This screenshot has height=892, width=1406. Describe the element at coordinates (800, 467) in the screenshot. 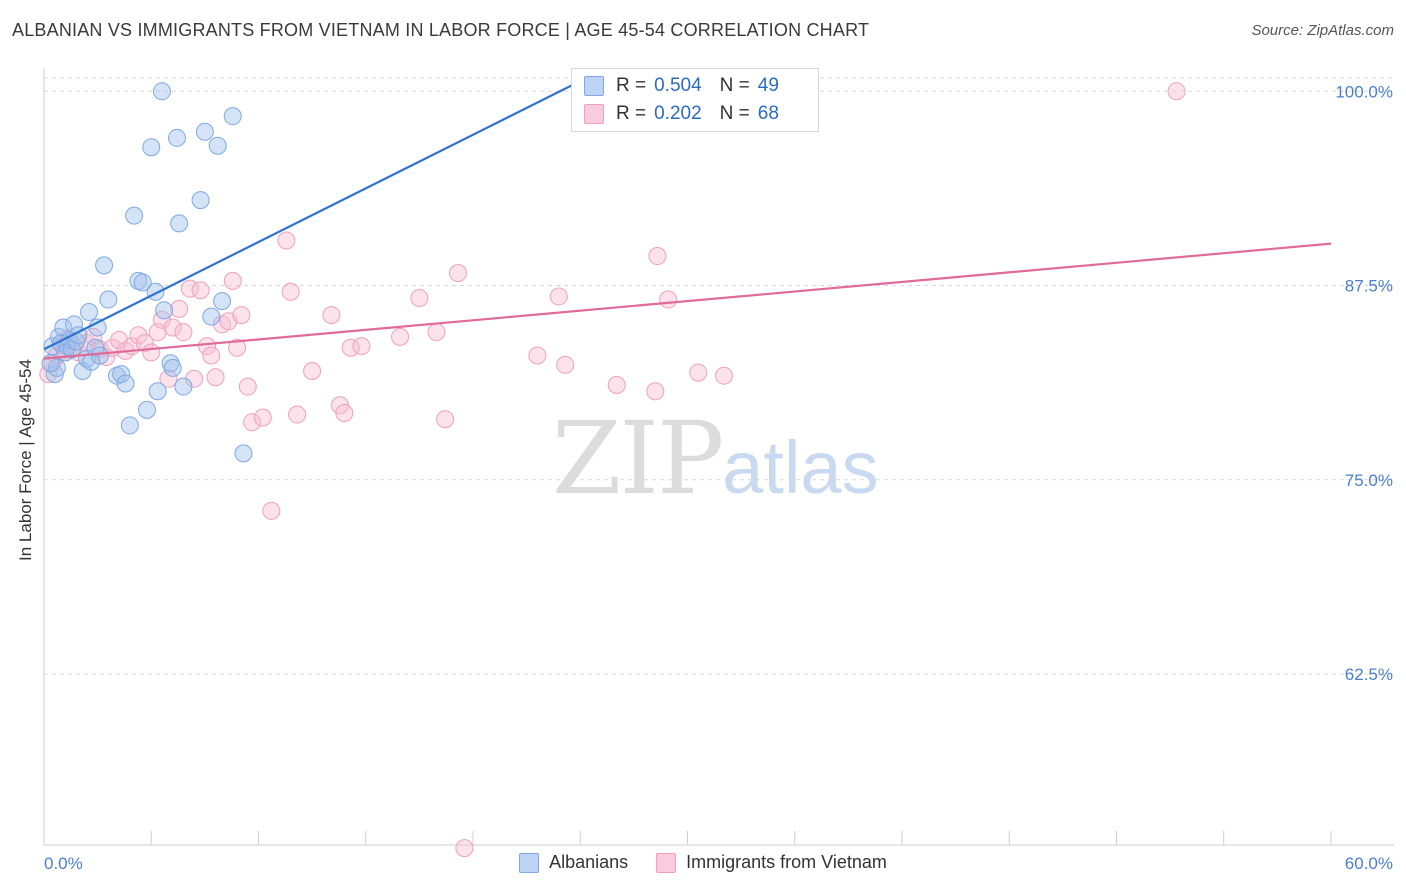

I see `watermark-atlas: atlas` at that location.